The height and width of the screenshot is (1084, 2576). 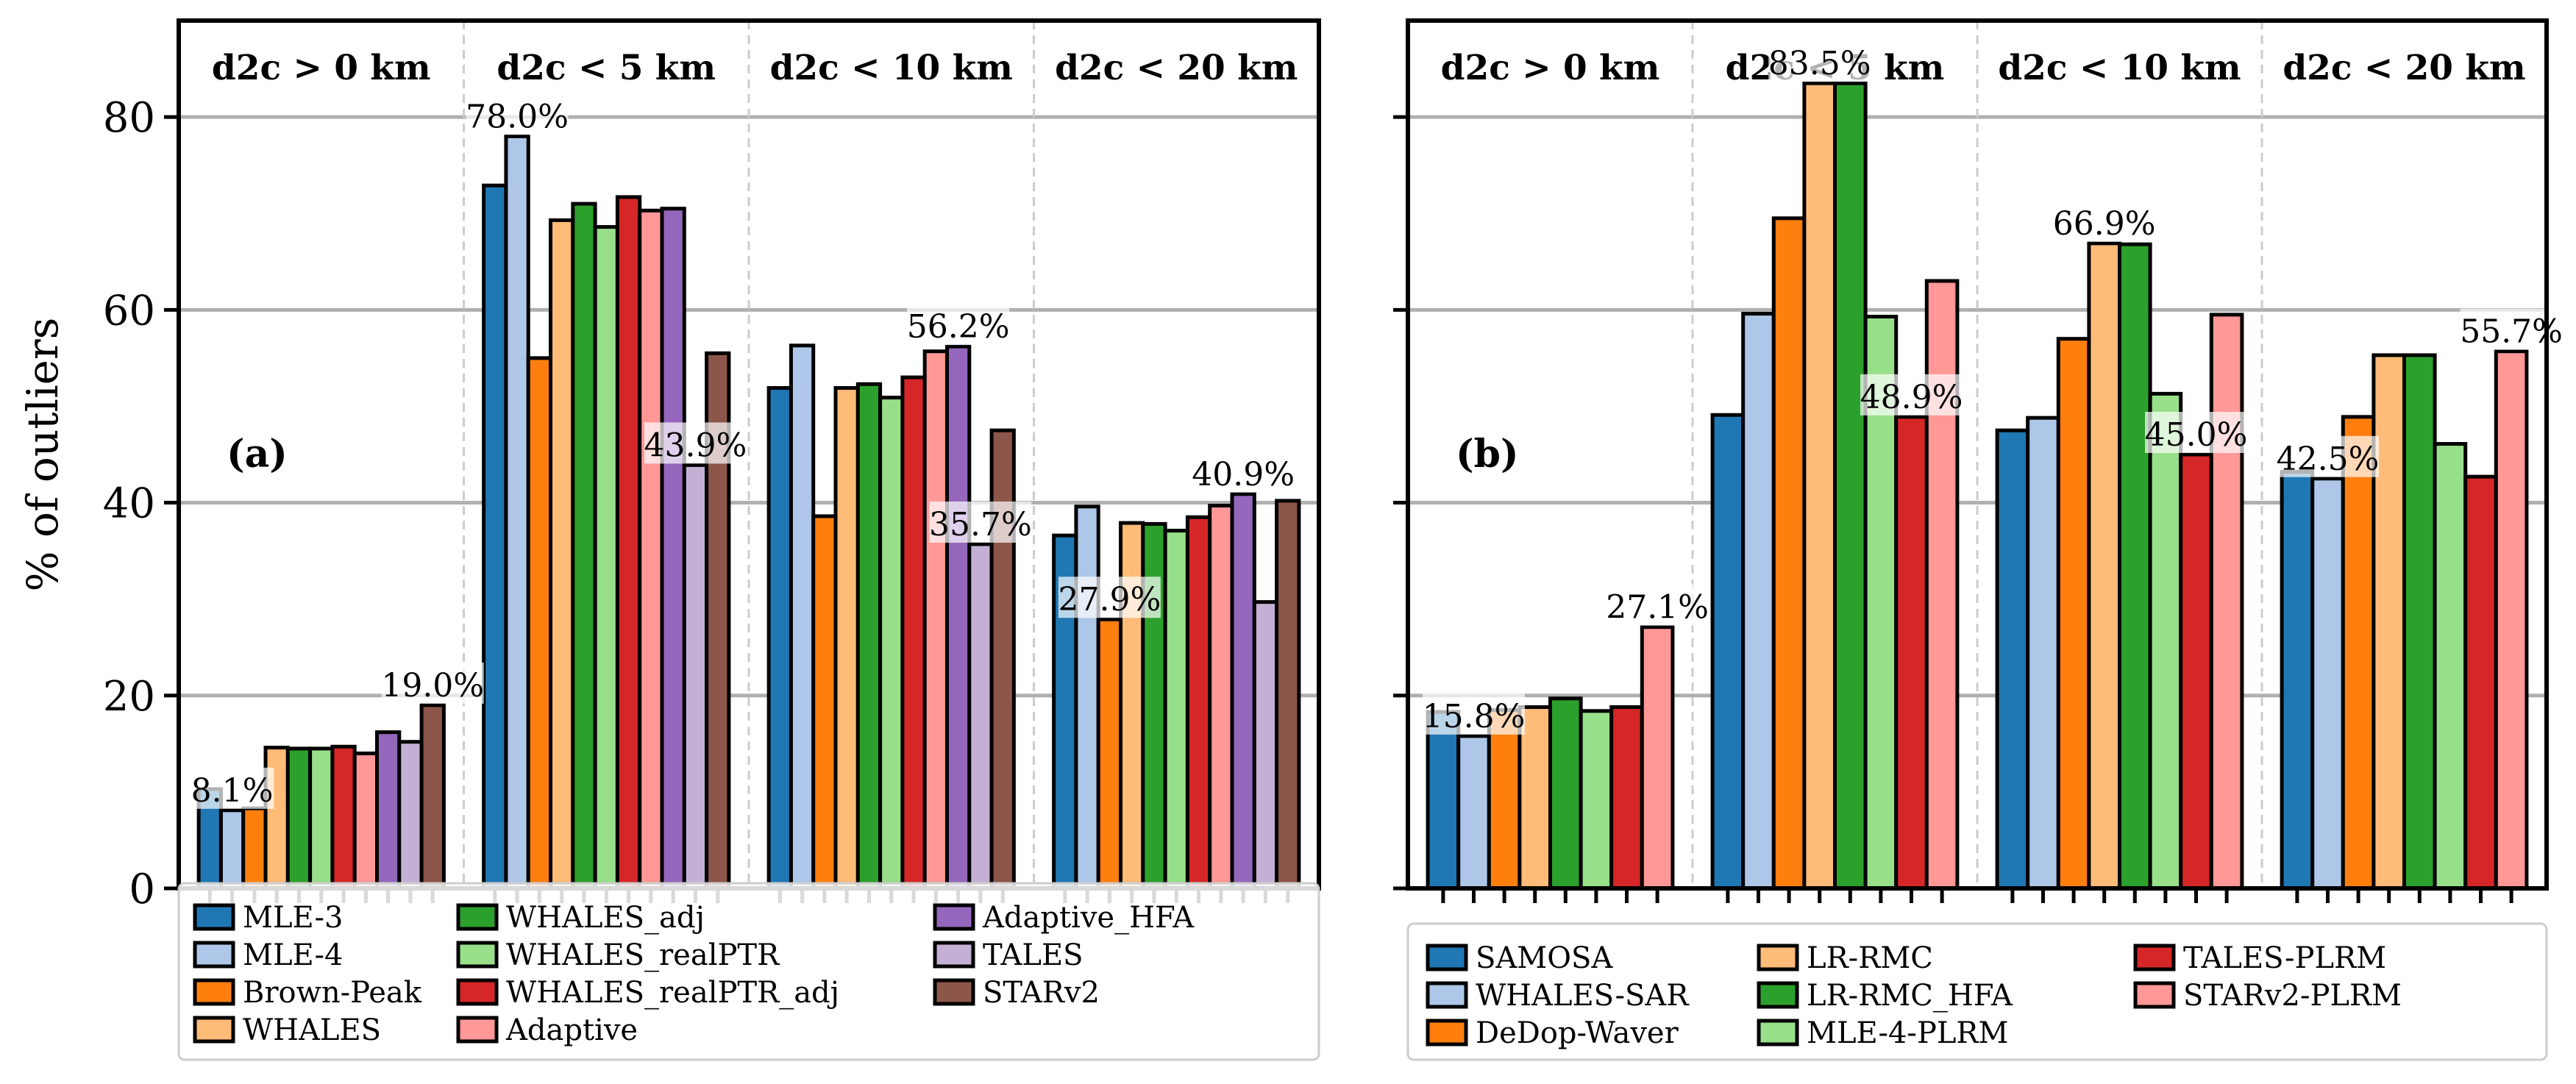 I want to click on annotation-label: 35.7%, so click(x=980, y=524).